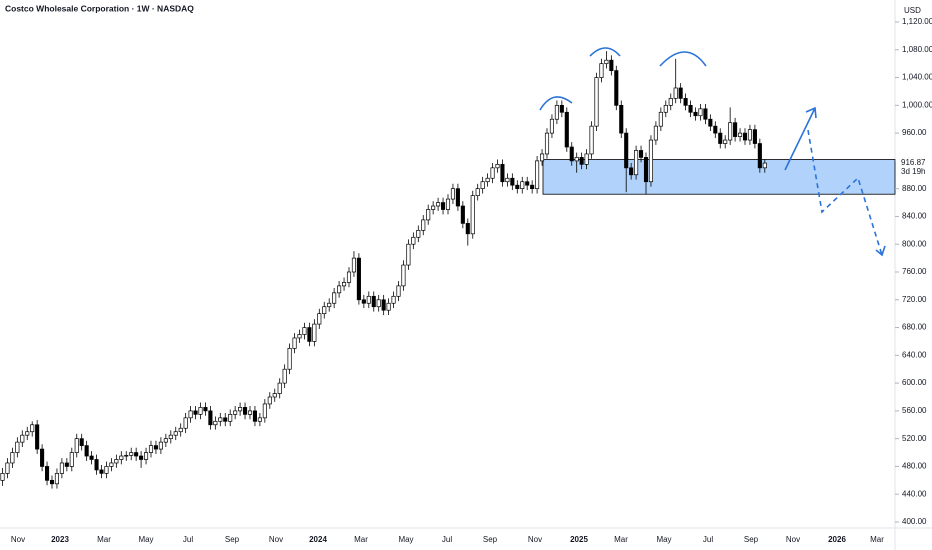 This screenshot has height=550, width=932. What do you see at coordinates (914, 493) in the screenshot?
I see `y-tick-label: 440.00` at bounding box center [914, 493].